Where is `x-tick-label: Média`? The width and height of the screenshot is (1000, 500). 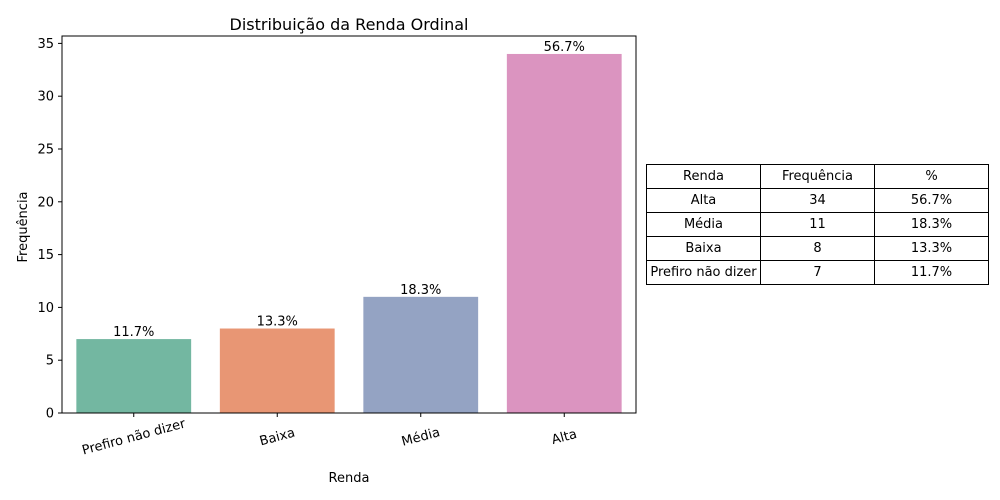
x-tick-label: Média is located at coordinates (421, 437).